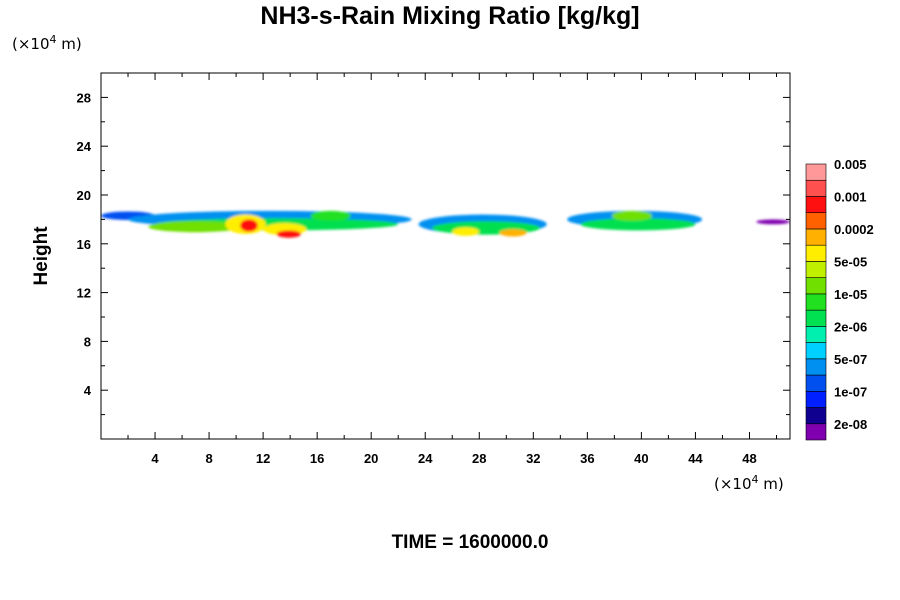  What do you see at coordinates (850, 359) in the screenshot?
I see `colorbar-label: 5e-07` at bounding box center [850, 359].